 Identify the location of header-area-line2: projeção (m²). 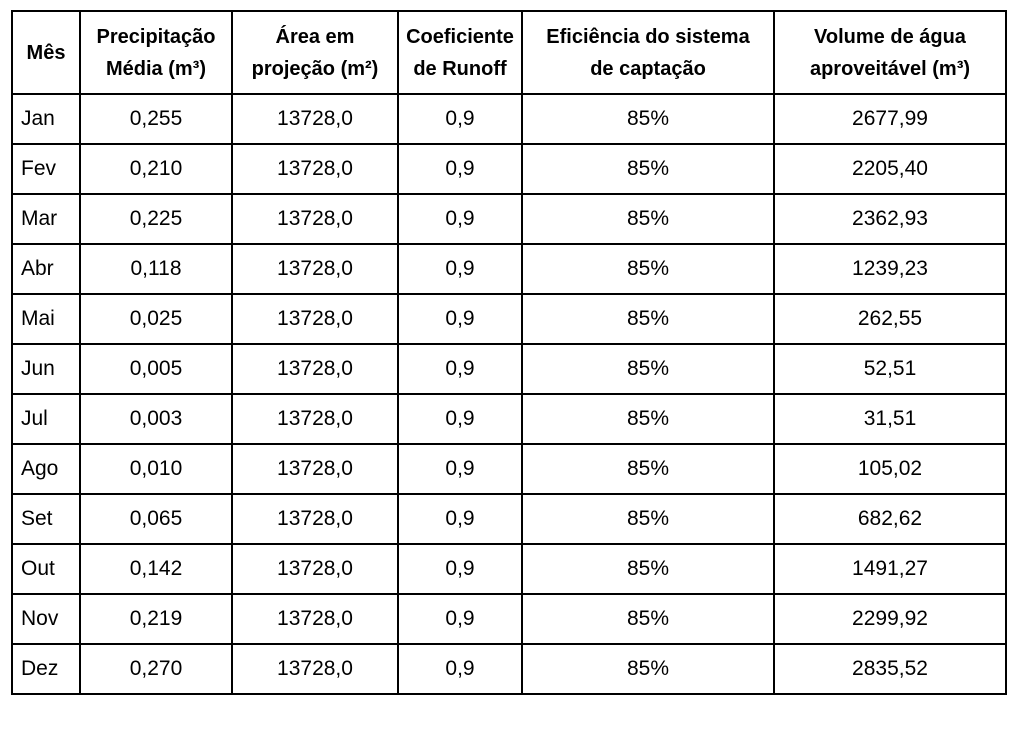
(315, 68).